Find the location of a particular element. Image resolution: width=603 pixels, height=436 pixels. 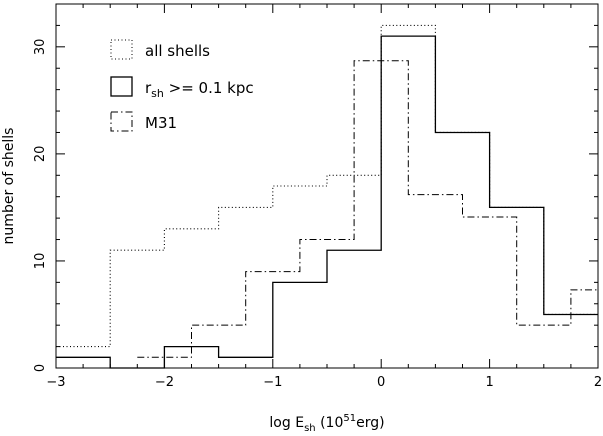

y-tick-label: 0 is located at coordinates (40, 368).